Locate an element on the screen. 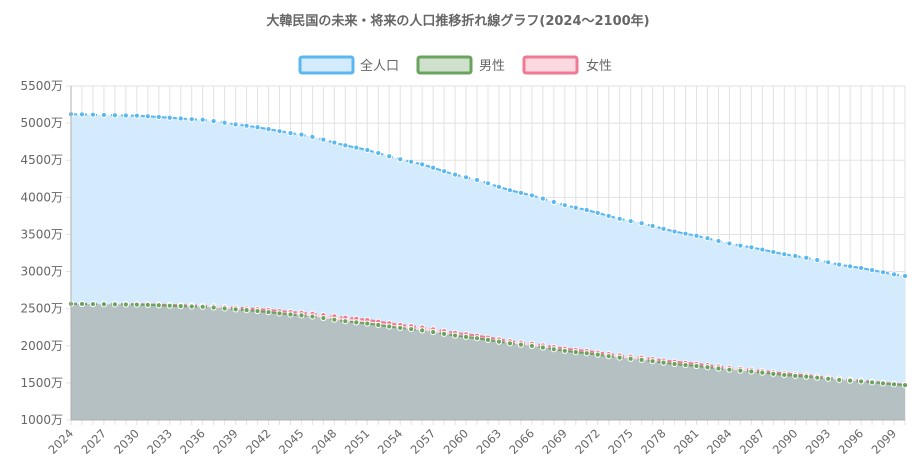 The image size is (916, 466). x-tick-label: 2045 is located at coordinates (291, 441).